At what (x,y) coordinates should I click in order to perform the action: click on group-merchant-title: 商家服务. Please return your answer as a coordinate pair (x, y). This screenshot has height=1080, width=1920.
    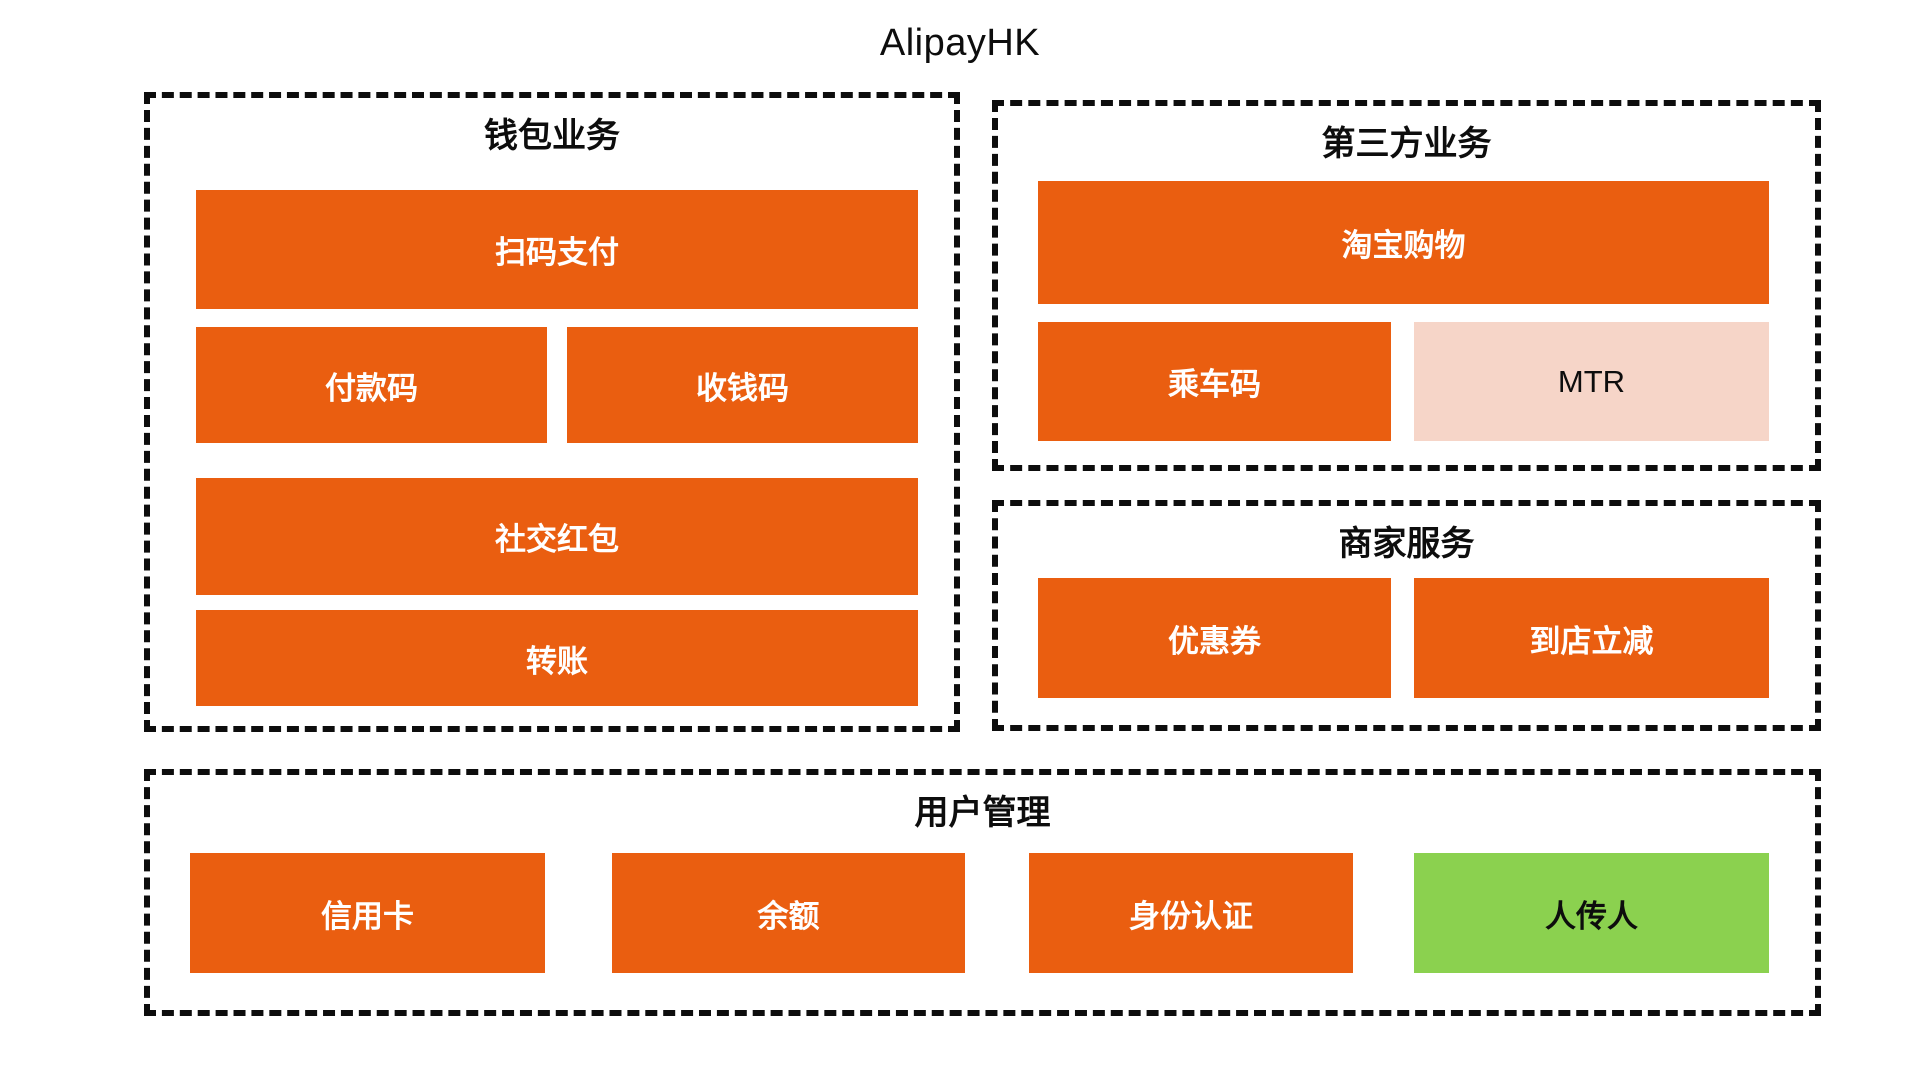
    Looking at the image, I should click on (1406, 544).